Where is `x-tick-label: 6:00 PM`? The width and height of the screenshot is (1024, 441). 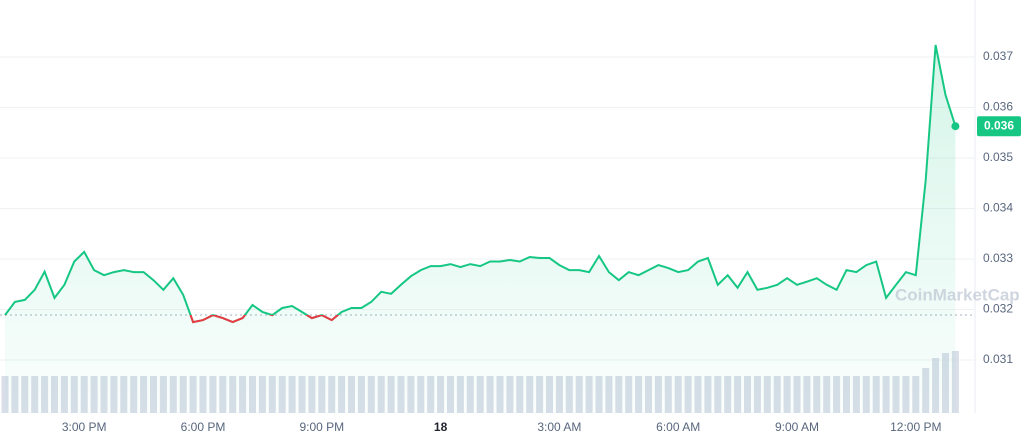 x-tick-label: 6:00 PM is located at coordinates (203, 427).